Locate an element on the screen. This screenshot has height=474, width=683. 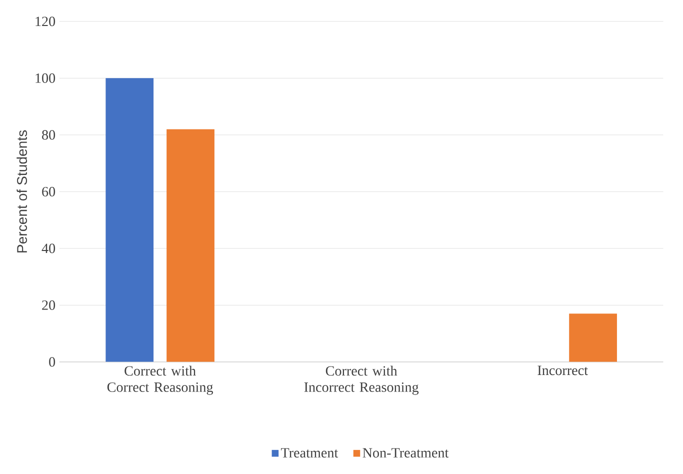
y-tick-label: 120 is located at coordinates (46, 21).